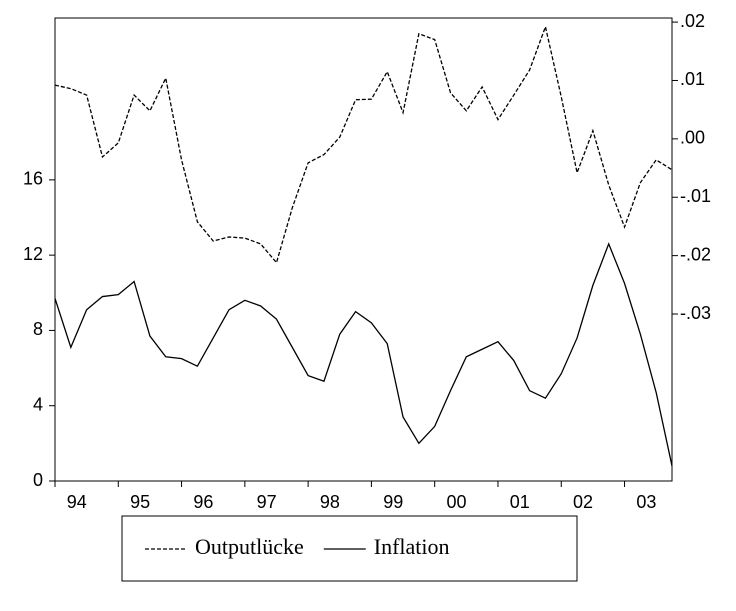 This screenshot has height=611, width=736. Describe the element at coordinates (38, 480) in the screenshot. I see `y-tick-label: 0` at that location.